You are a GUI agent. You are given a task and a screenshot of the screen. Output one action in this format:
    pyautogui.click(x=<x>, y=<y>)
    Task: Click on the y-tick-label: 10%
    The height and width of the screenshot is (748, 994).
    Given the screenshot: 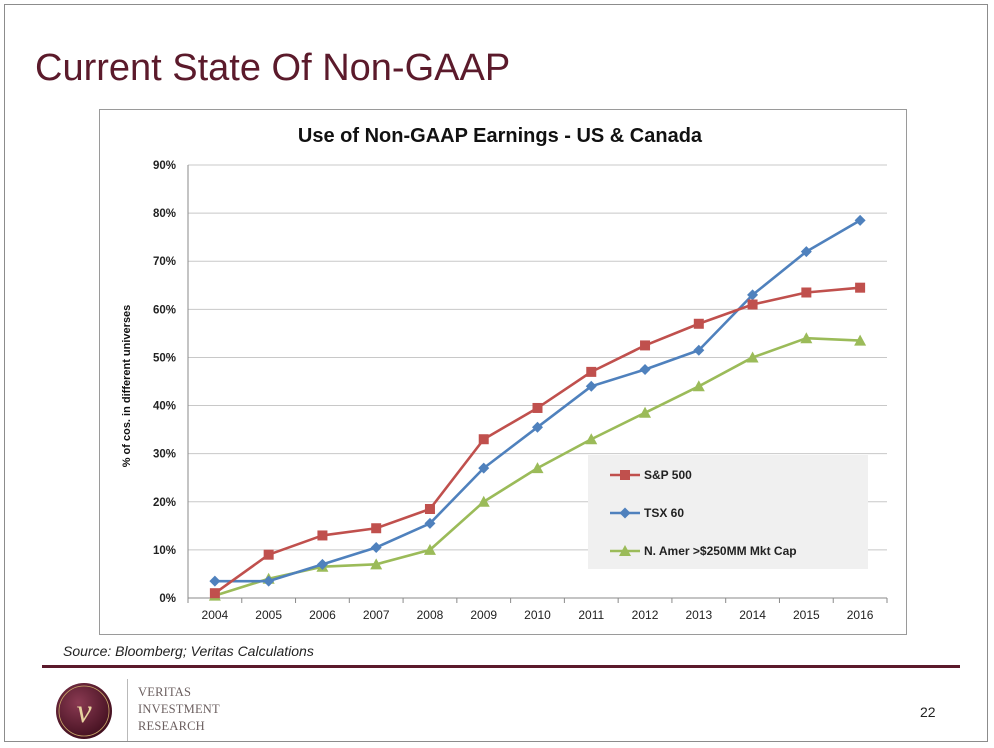 What is the action you would take?
    pyautogui.click(x=164, y=551)
    